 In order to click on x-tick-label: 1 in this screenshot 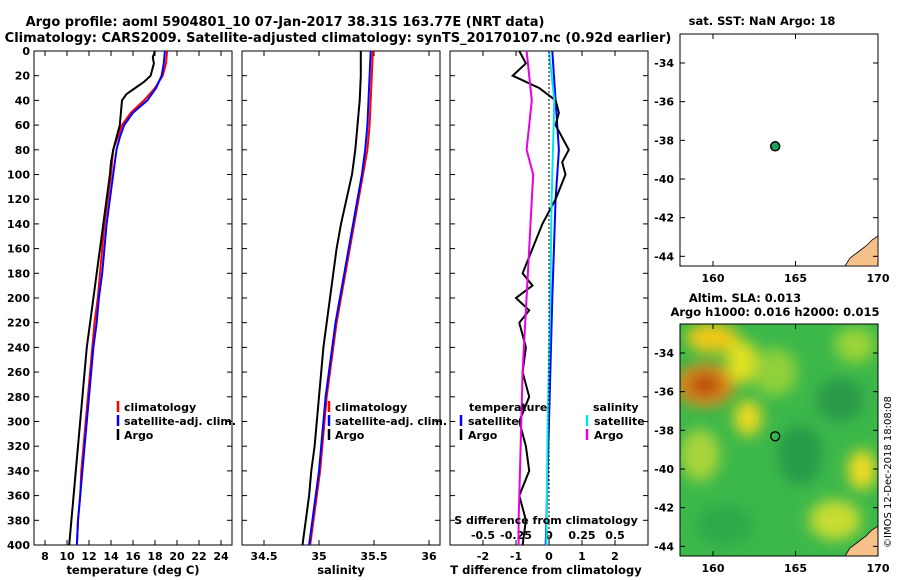, I will do `click(582, 556)`.